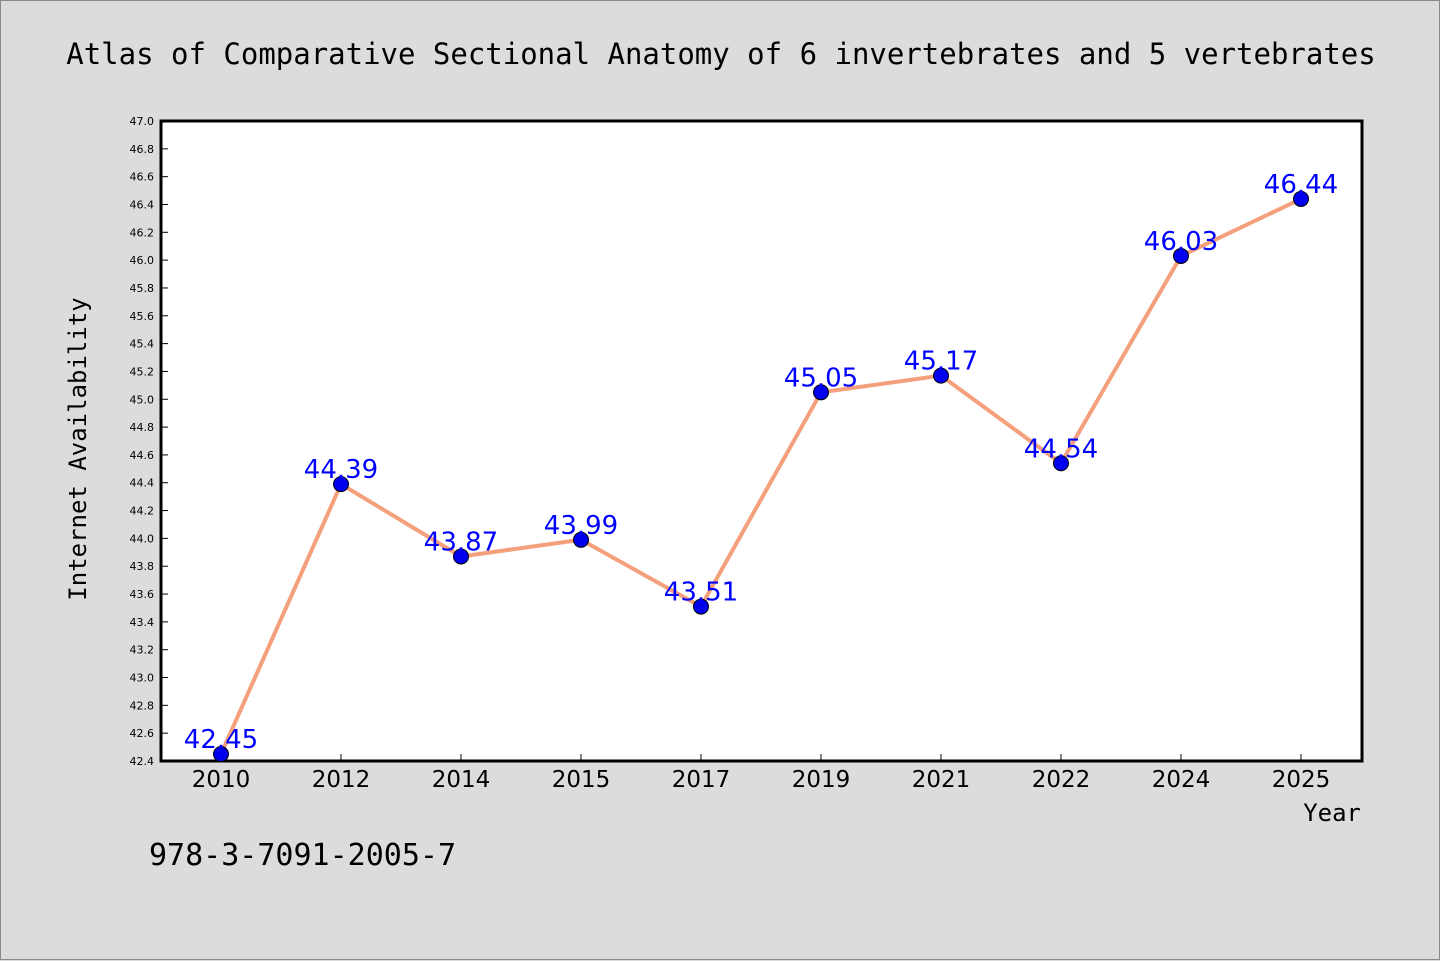  What do you see at coordinates (701, 780) in the screenshot?
I see `x-tick-label: 2017` at bounding box center [701, 780].